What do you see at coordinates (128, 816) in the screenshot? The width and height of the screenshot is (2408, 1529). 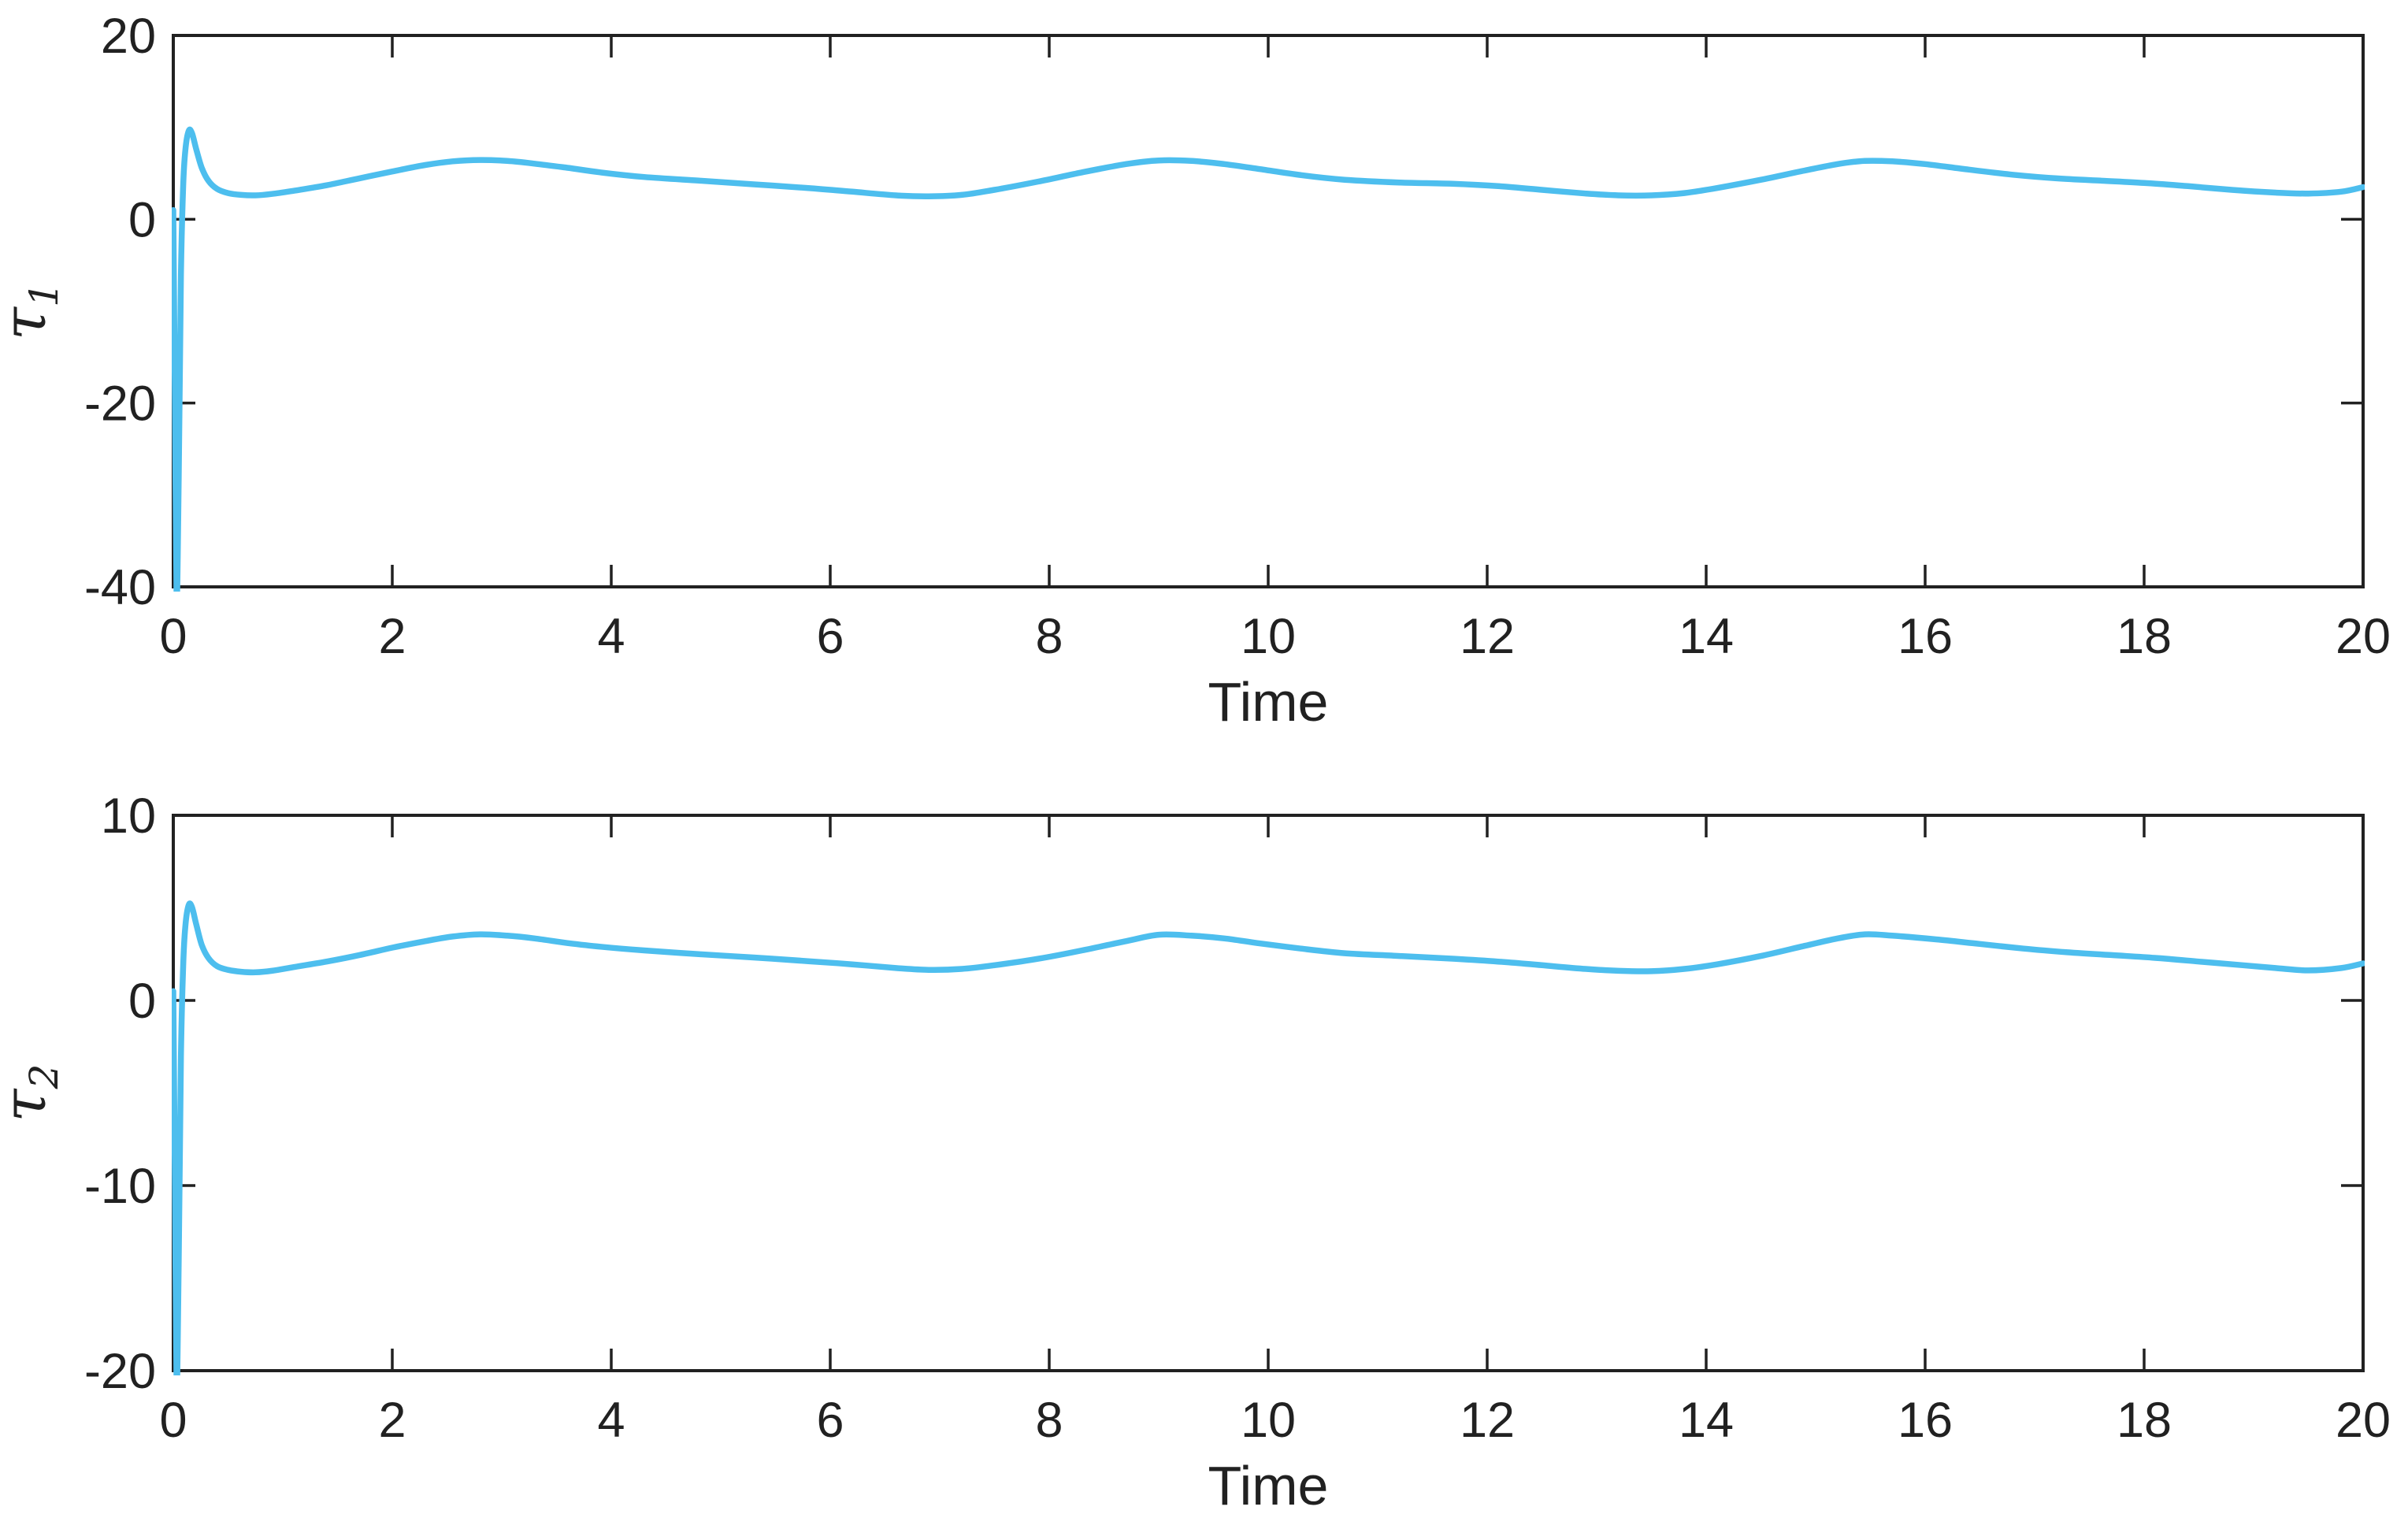 I see `y-tick-label: 10` at bounding box center [128, 816].